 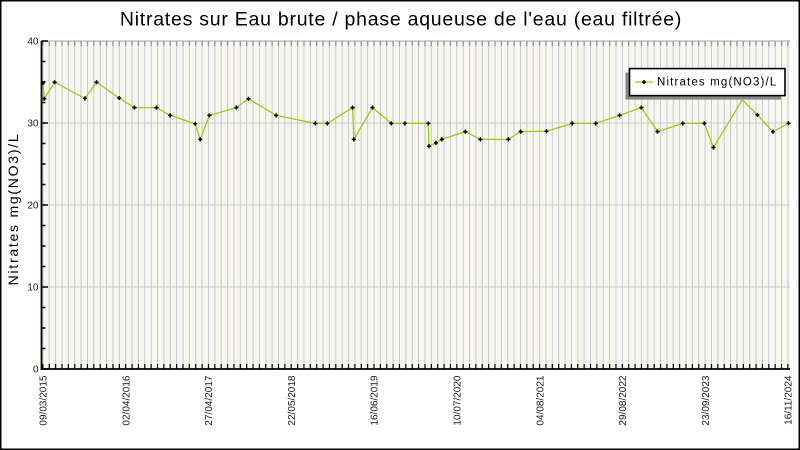 What do you see at coordinates (292, 400) in the screenshot?
I see `svg-text: 22/05/2018` at bounding box center [292, 400].